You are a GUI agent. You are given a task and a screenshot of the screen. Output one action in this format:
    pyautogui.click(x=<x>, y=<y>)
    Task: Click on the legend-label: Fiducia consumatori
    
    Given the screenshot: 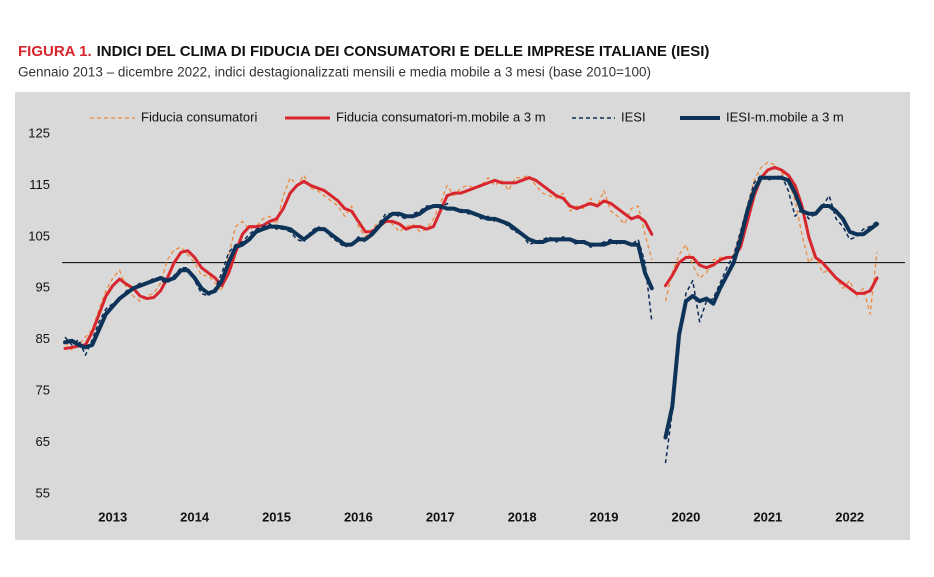 What is the action you would take?
    pyautogui.click(x=199, y=116)
    